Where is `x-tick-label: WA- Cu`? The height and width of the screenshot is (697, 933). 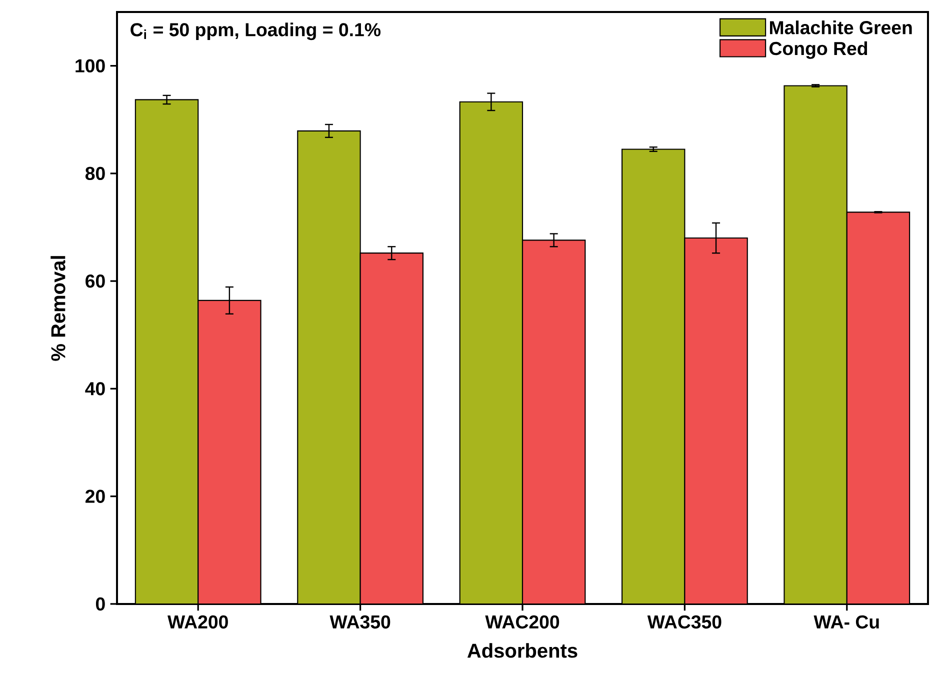 x-tick-label: WA- Cu is located at coordinates (846, 622).